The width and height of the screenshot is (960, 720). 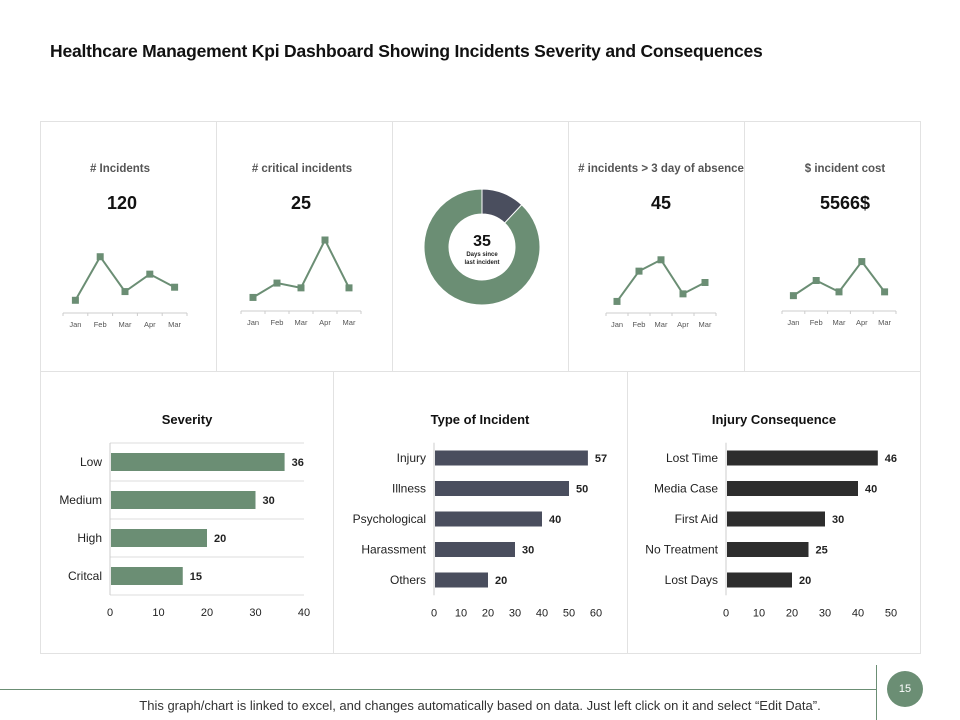 I want to click on kpi-incidents-label: # Incidents, so click(x=120, y=169).